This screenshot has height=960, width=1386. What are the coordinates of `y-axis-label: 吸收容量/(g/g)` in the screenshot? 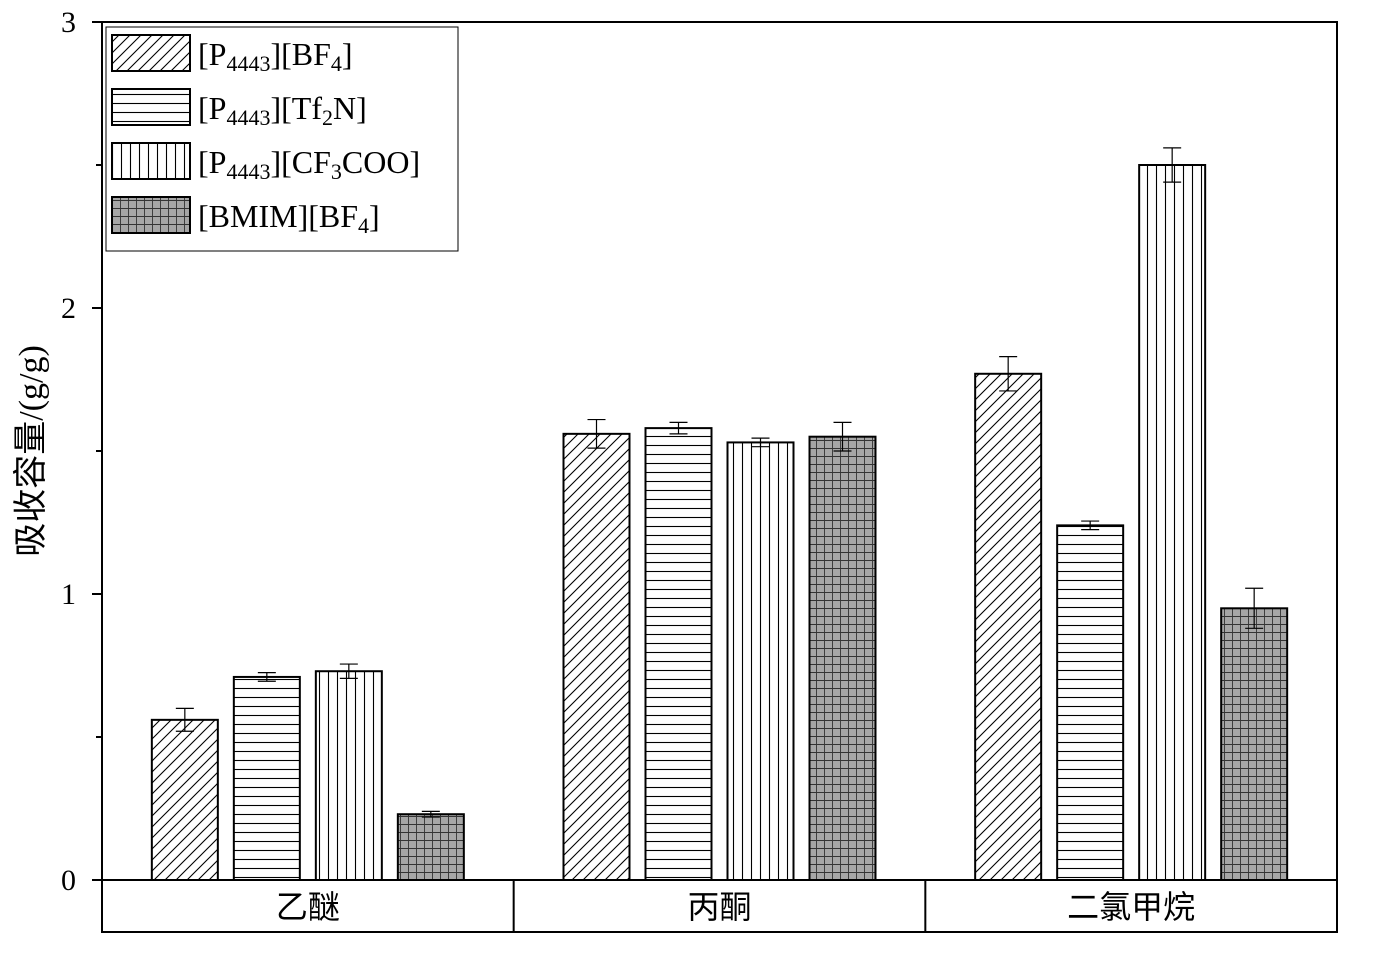 It's located at (31, 451).